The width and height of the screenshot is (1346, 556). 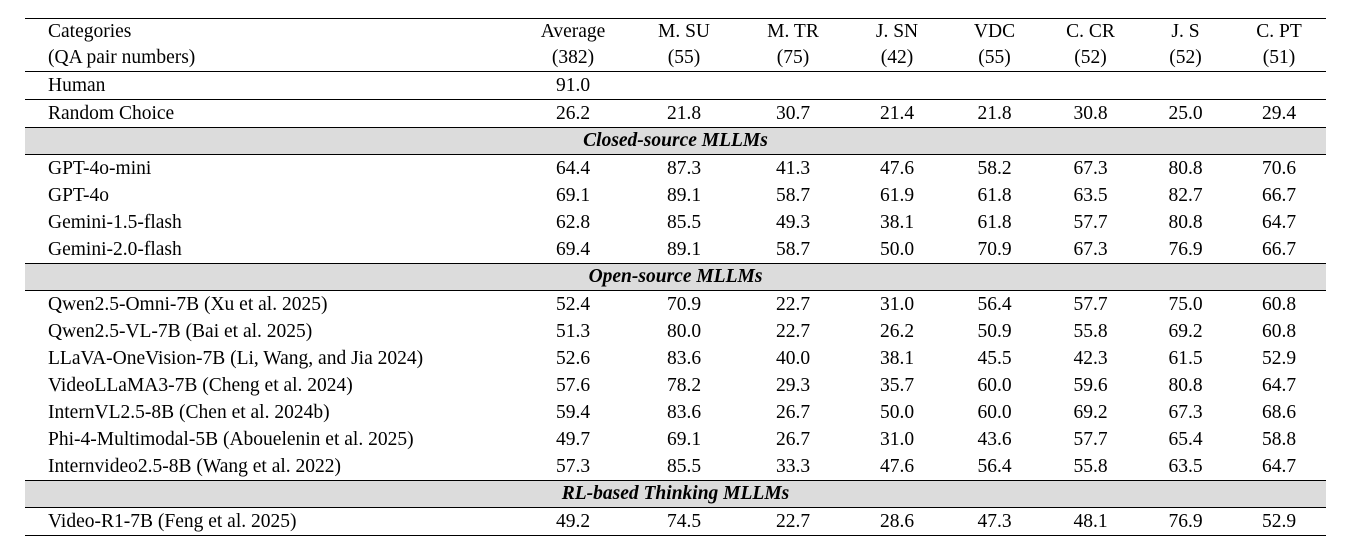 I want to click on score-cell: 80.0, so click(x=684, y=331).